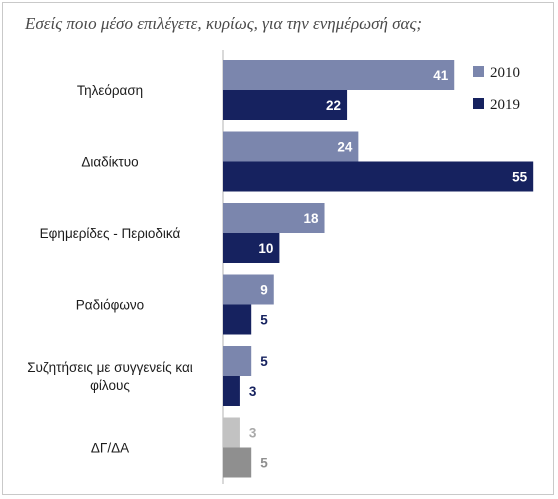 Image resolution: width=558 pixels, height=499 pixels. I want to click on data-label-2010: 24, so click(345, 147).